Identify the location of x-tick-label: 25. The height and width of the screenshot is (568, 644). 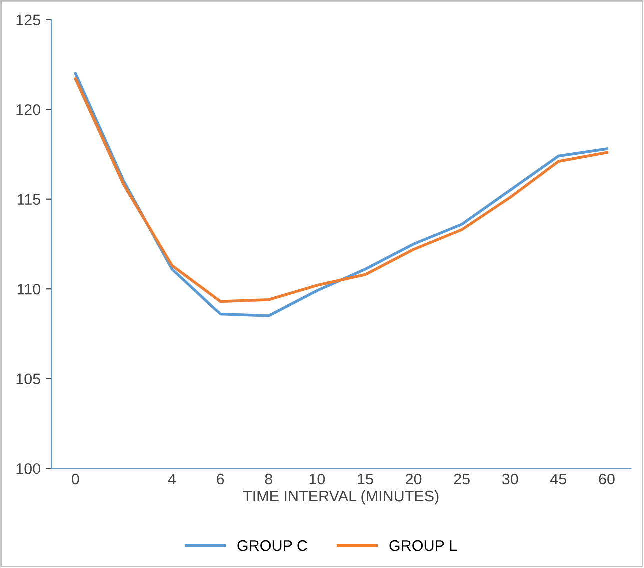
(462, 479).